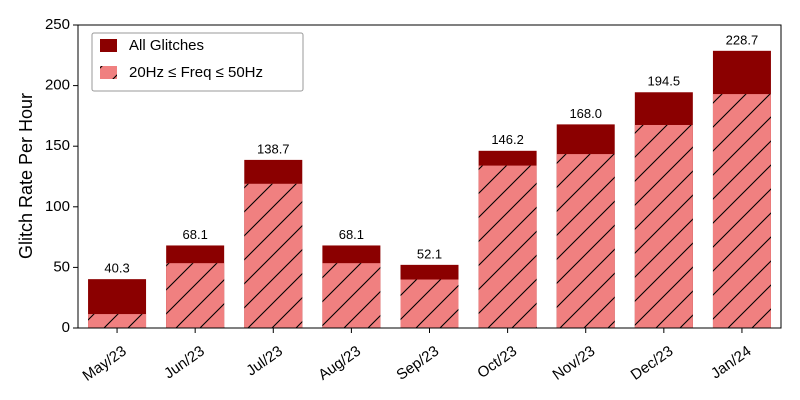 This screenshot has width=800, height=400. Describe the element at coordinates (108, 45) in the screenshot. I see `legend-swatch` at that location.